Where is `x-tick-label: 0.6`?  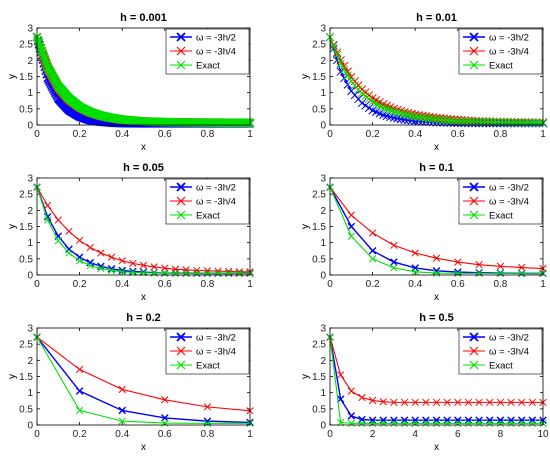
x-tick-label: 0.6 is located at coordinates (458, 284).